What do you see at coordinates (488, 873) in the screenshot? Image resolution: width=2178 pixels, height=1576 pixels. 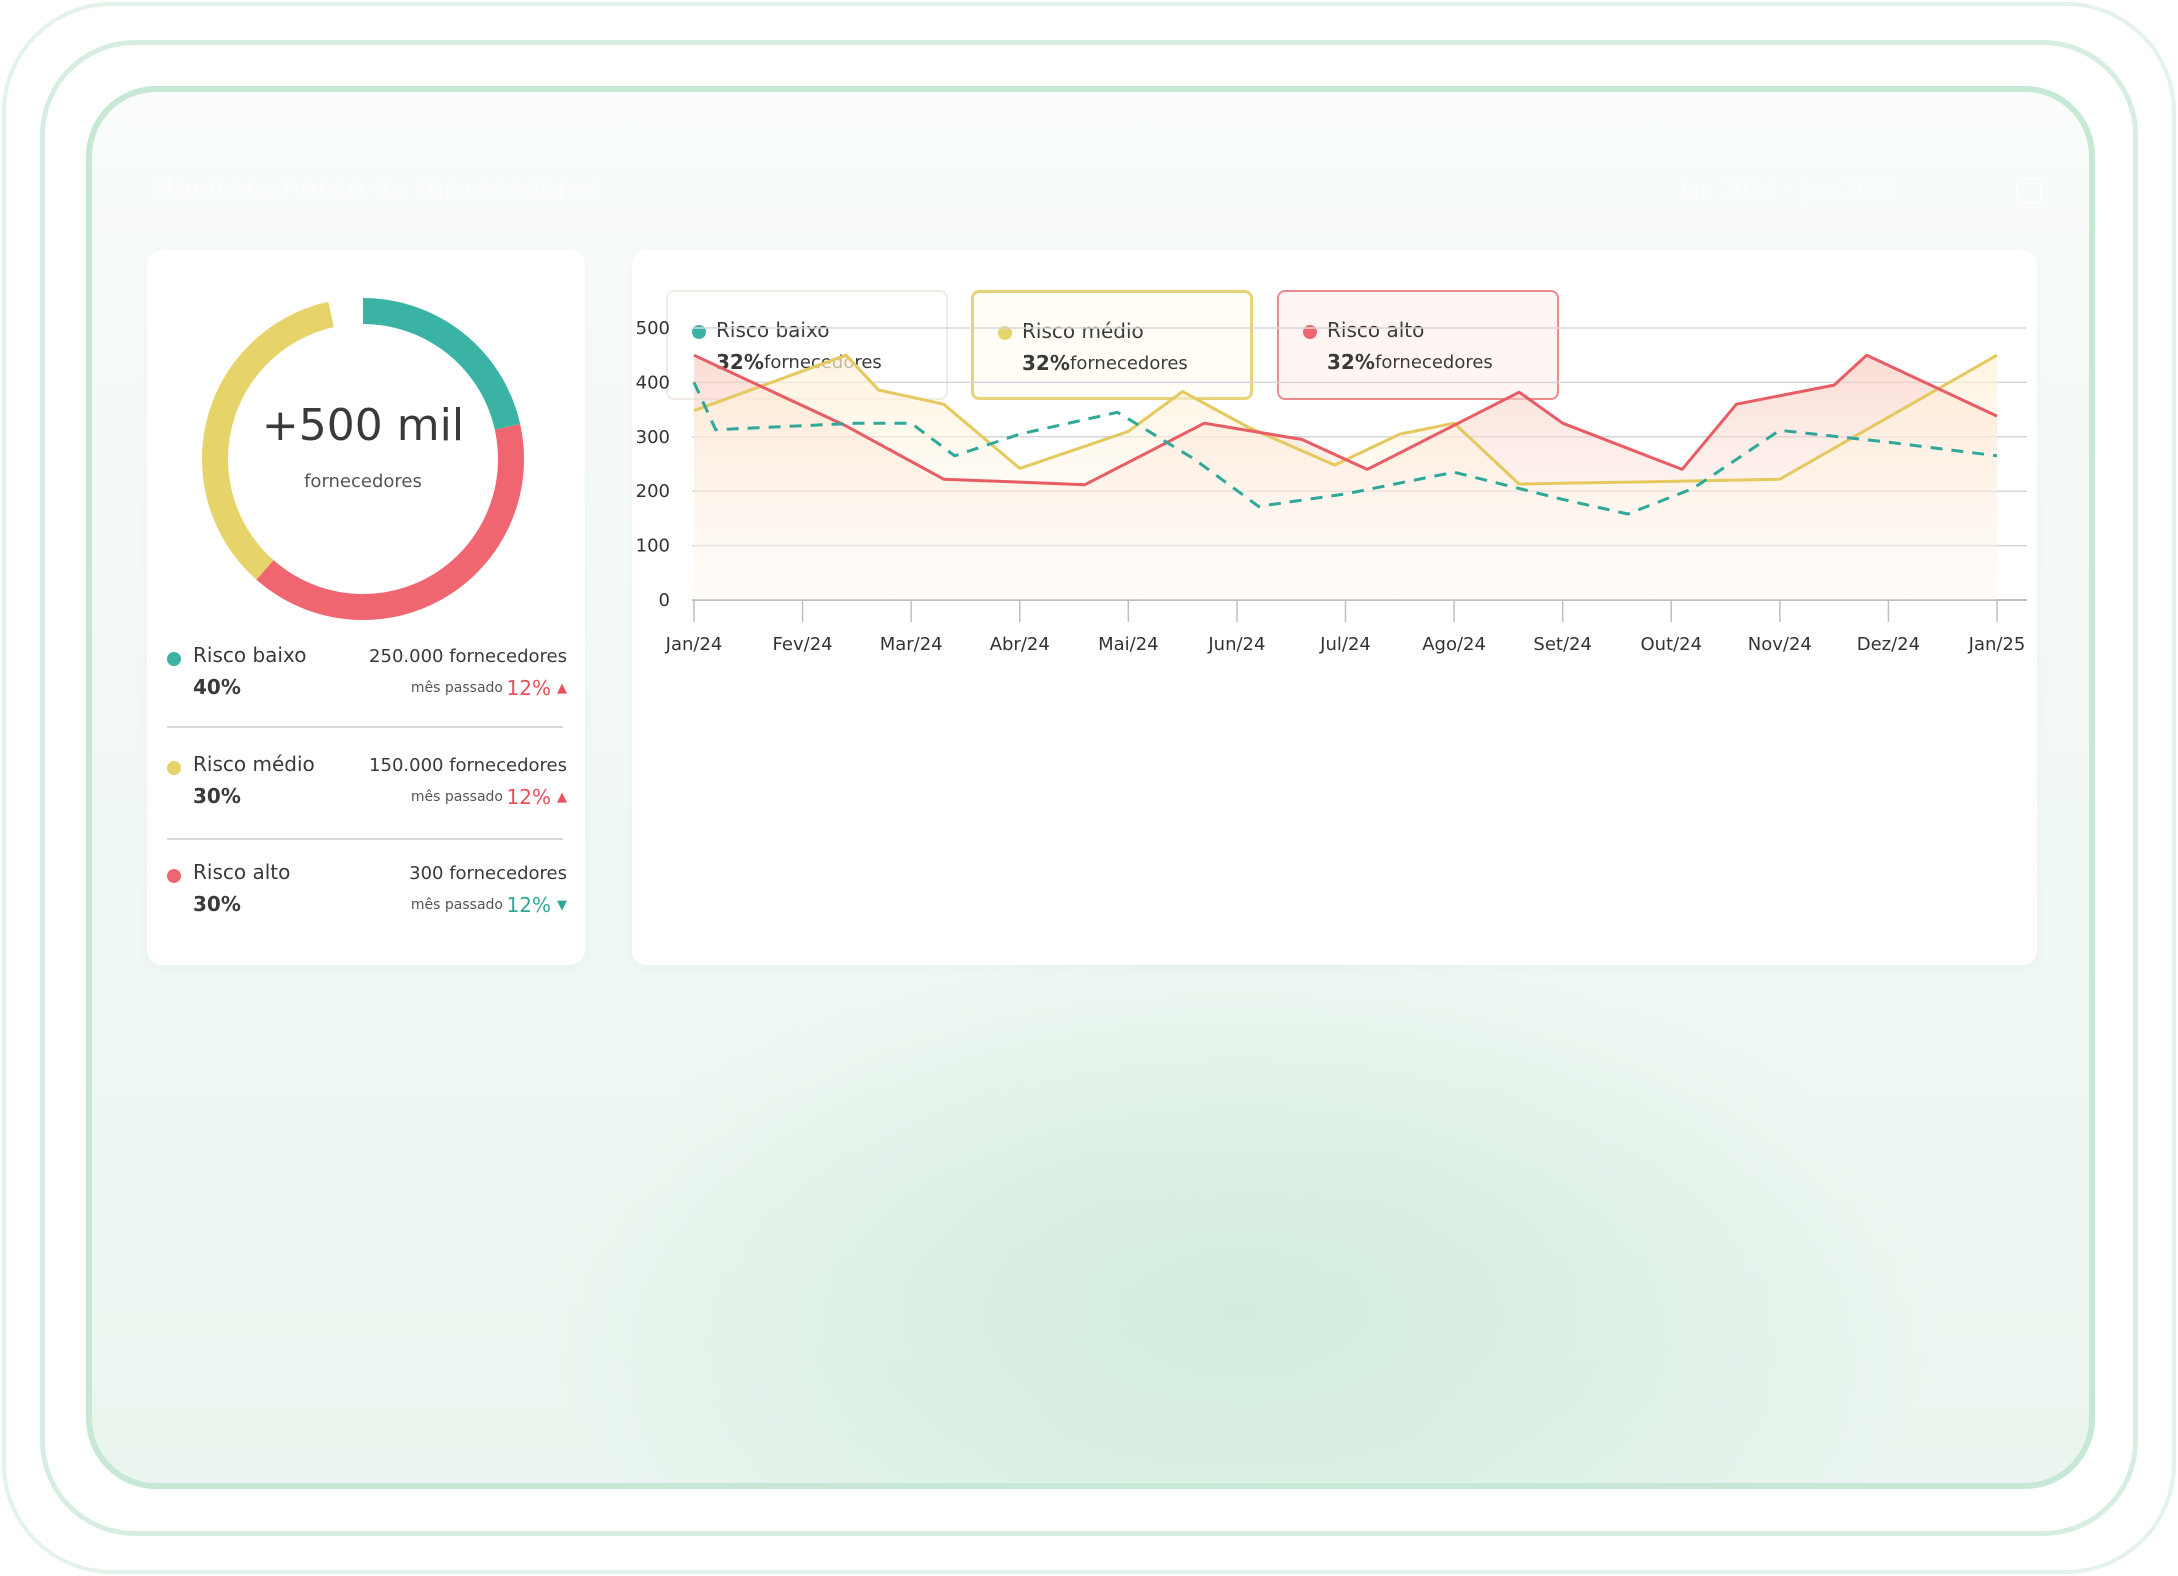 I see `stat-count: 300 fornecedores` at bounding box center [488, 873].